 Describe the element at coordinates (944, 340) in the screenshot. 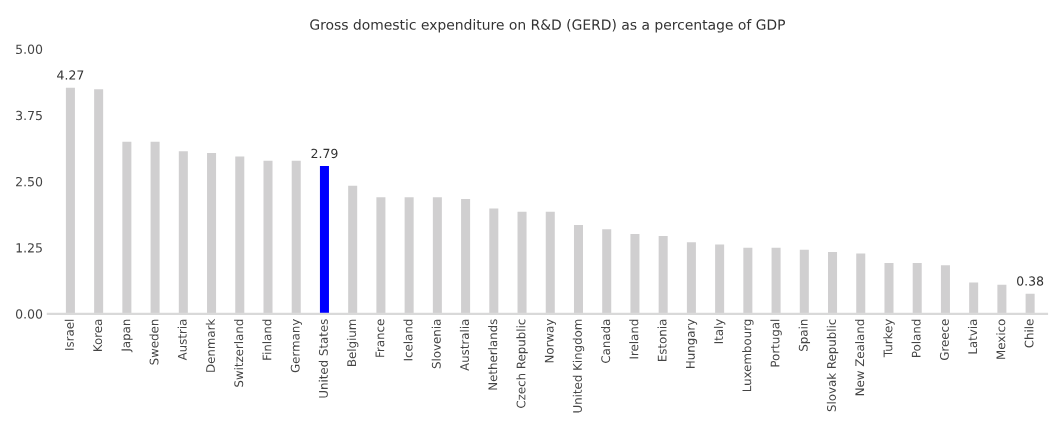

I see `x-tick-label: Greece` at that location.